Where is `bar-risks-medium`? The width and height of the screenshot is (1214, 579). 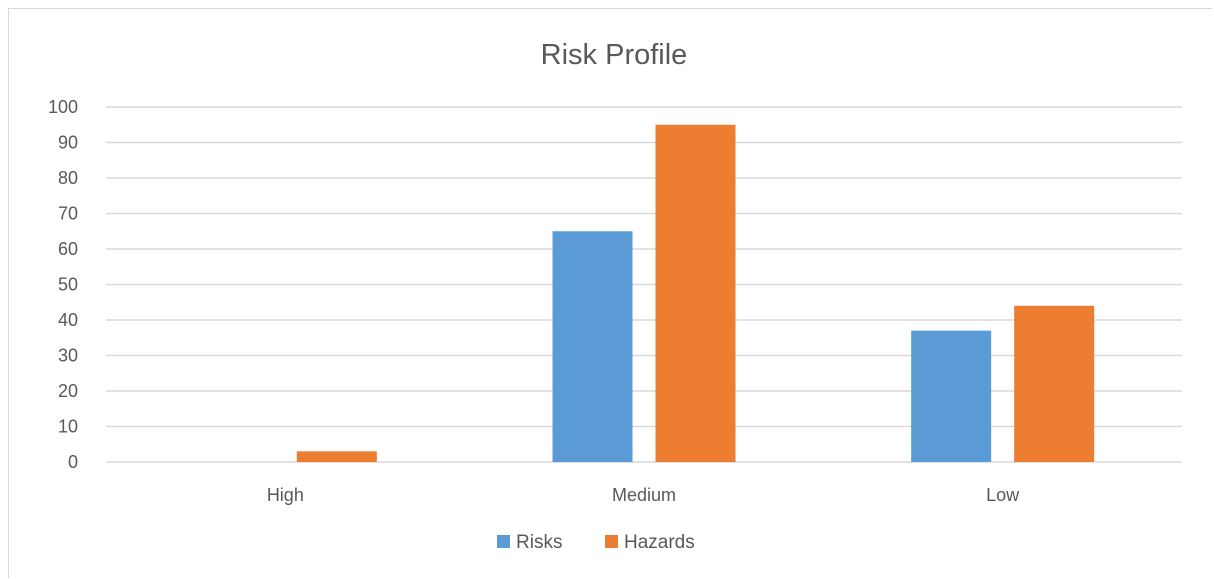 bar-risks-medium is located at coordinates (592, 346).